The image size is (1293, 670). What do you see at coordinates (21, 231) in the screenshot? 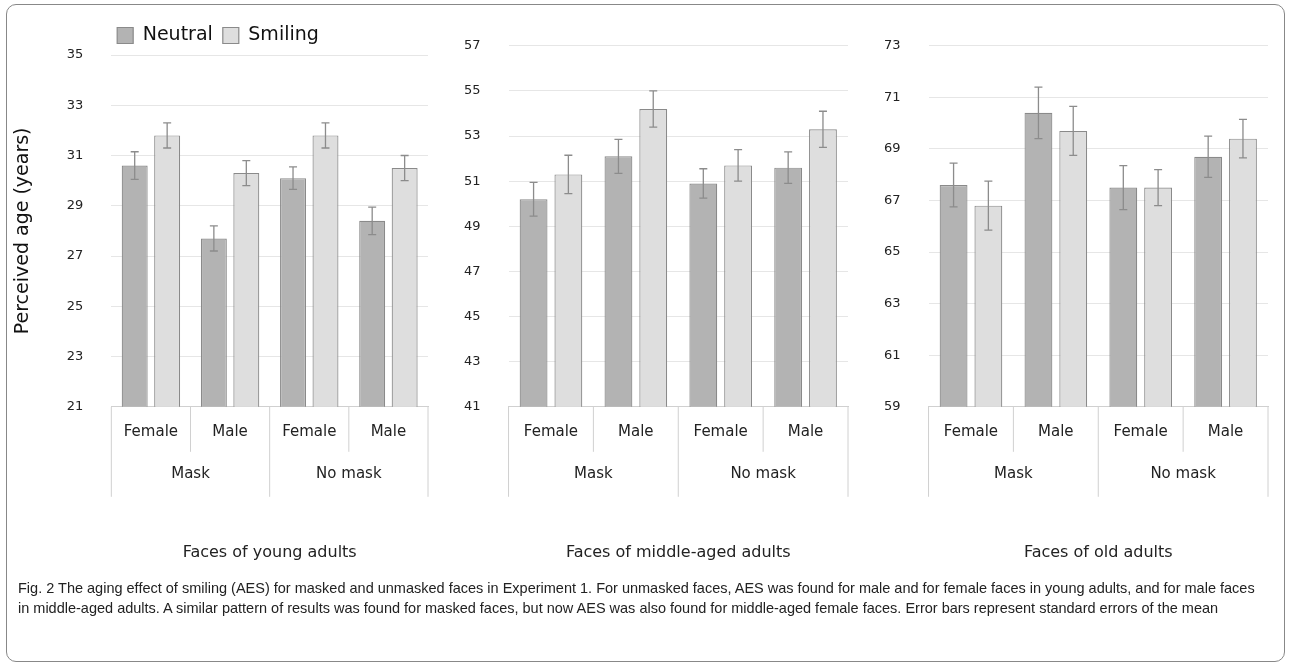
I see `y-axis-title: Perceived age (years)` at bounding box center [21, 231].